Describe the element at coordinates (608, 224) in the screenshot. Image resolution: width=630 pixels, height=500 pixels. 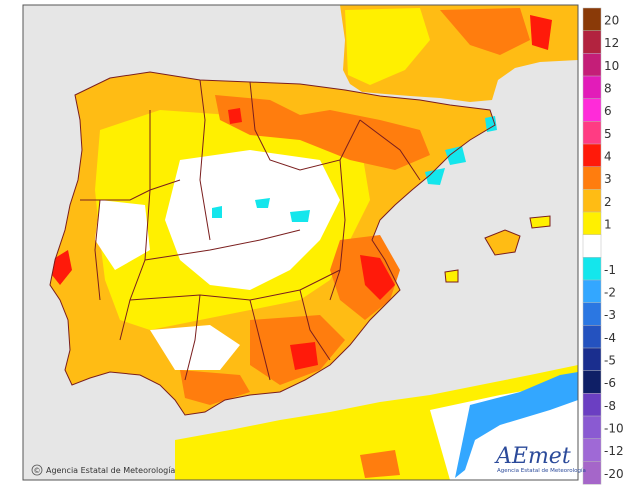
I see `legend-label: 1` at that location.